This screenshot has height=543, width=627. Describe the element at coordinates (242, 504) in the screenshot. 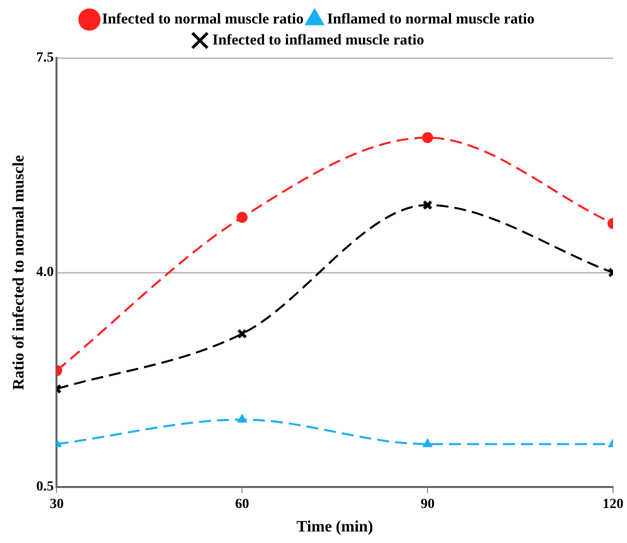

I see `x-tick-label: 60` at that location.